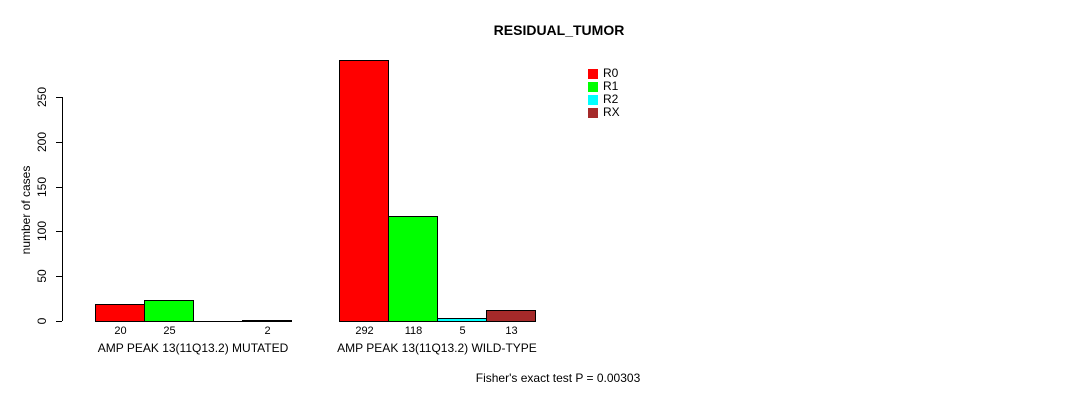  I want to click on group-label: AMP PEAK 13(11Q13.2) WILD-TYPE, so click(437, 348).